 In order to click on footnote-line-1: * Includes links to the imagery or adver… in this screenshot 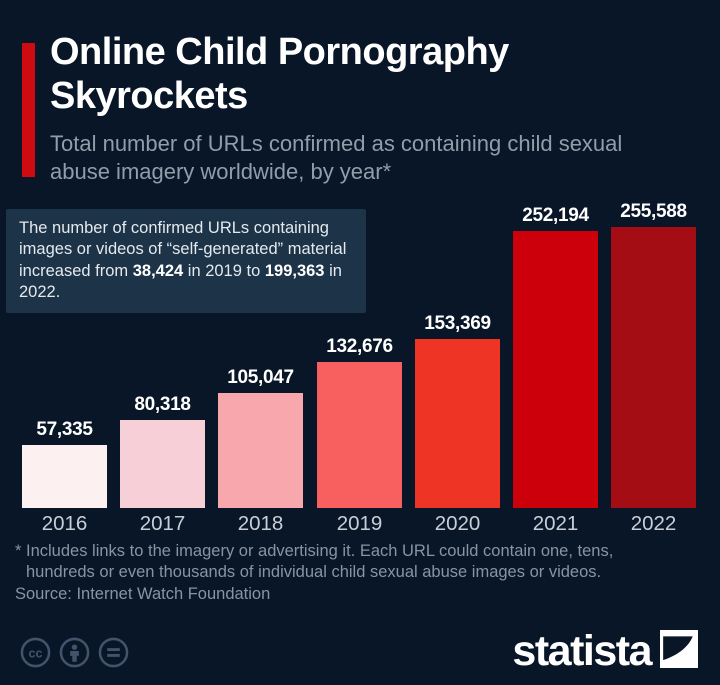, I will do `click(314, 551)`.